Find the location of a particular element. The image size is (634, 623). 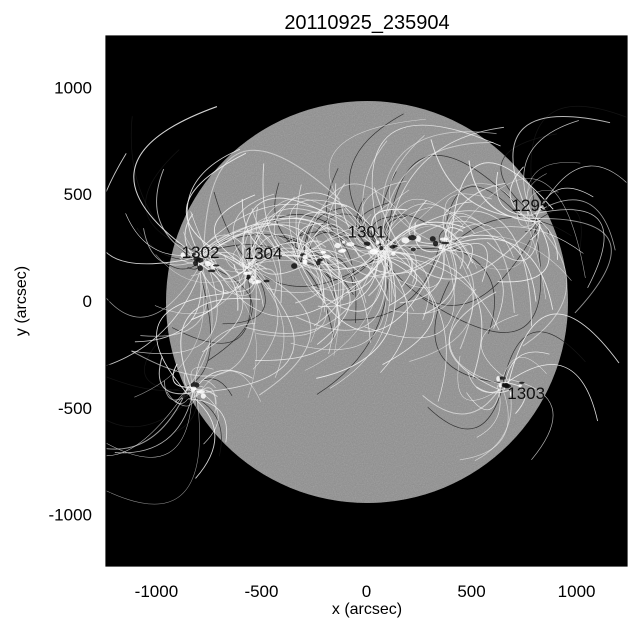

x-tick-label: -500 is located at coordinates (261, 591).